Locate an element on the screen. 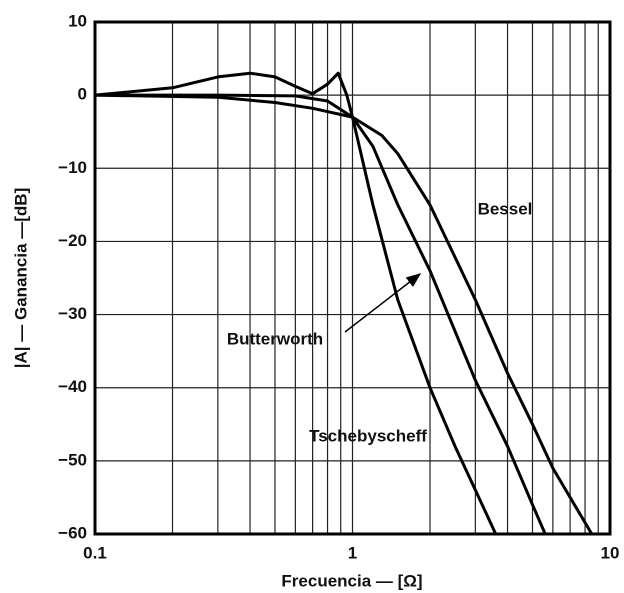 The width and height of the screenshot is (624, 593). y-axis-label: |A| — Ganancia —[dB] is located at coordinates (20, 278).